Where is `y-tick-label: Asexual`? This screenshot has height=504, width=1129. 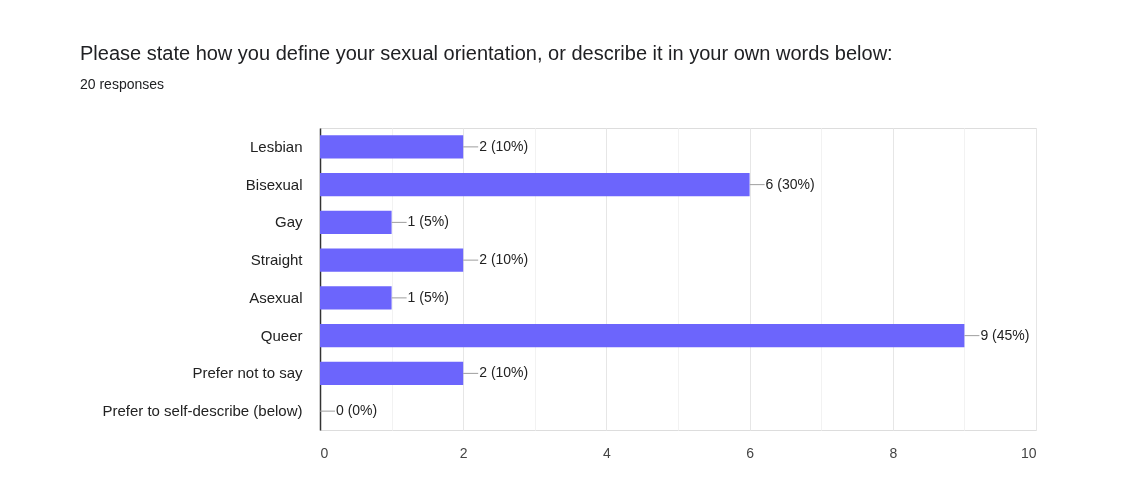
y-tick-label: Asexual is located at coordinates (276, 297).